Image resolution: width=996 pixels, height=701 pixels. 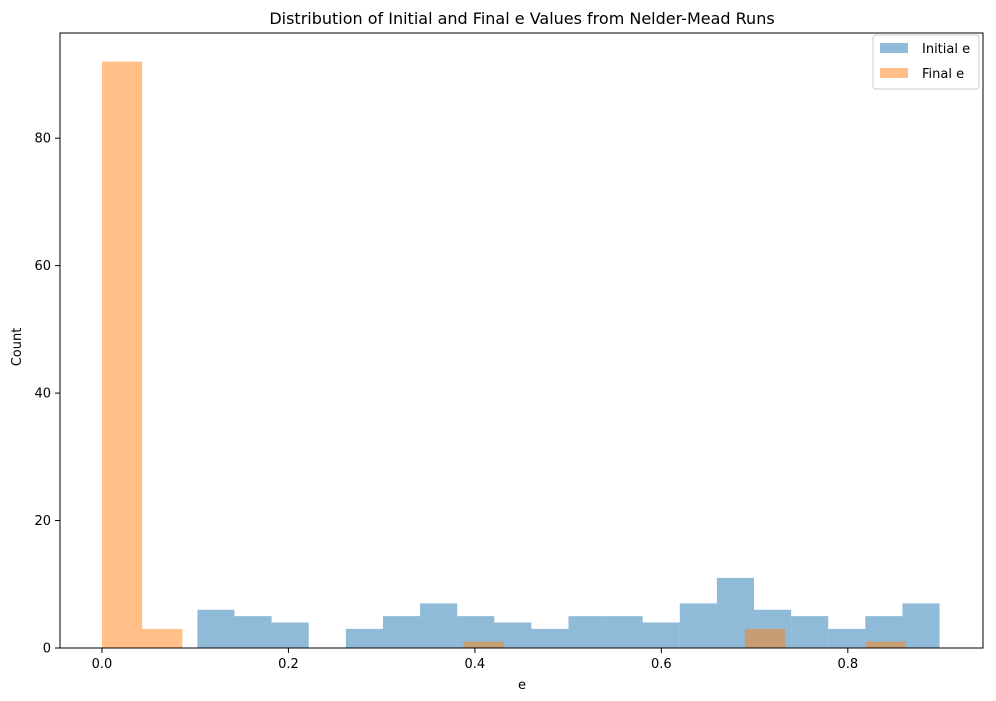 I want to click on legend-swatch-final-e, so click(x=894, y=73).